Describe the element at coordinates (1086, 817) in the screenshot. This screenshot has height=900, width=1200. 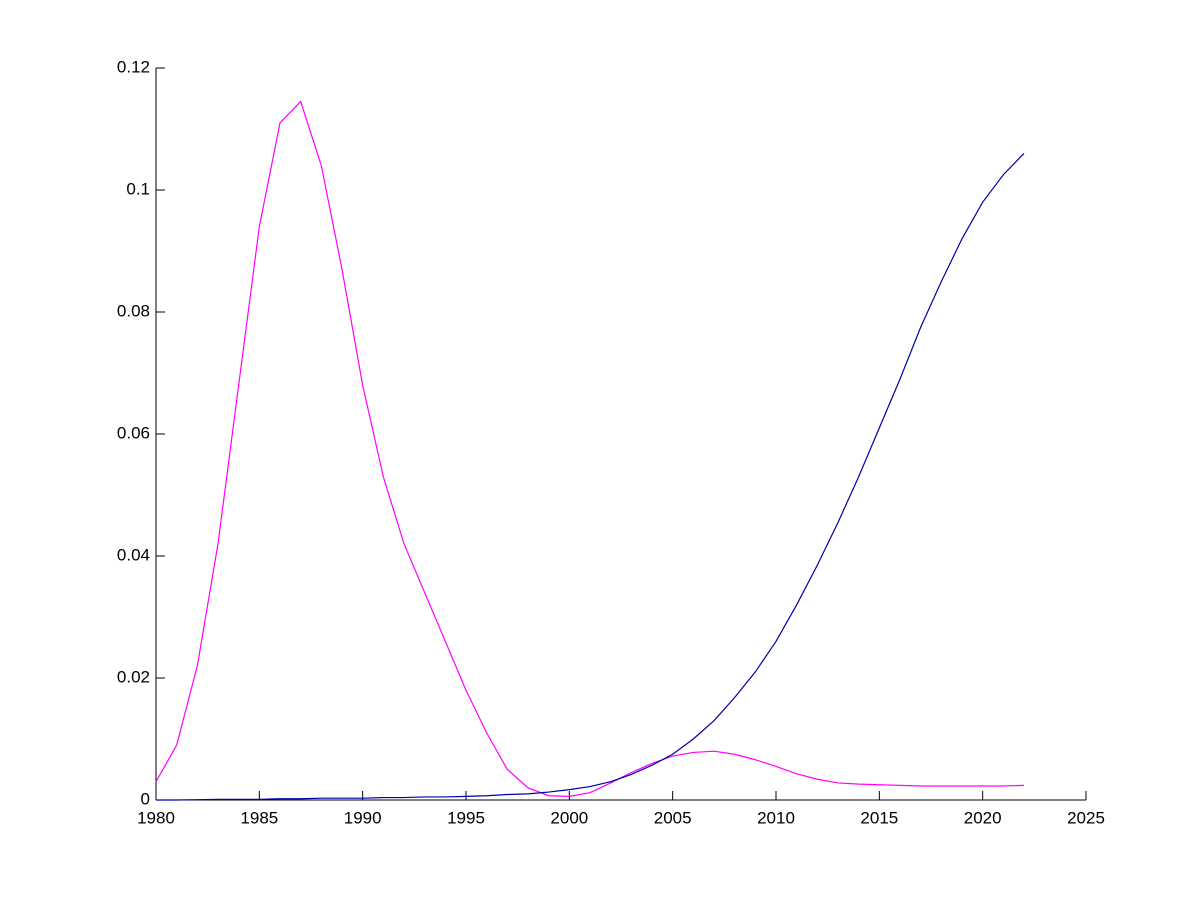
I see `x-tick-label: 2025` at that location.